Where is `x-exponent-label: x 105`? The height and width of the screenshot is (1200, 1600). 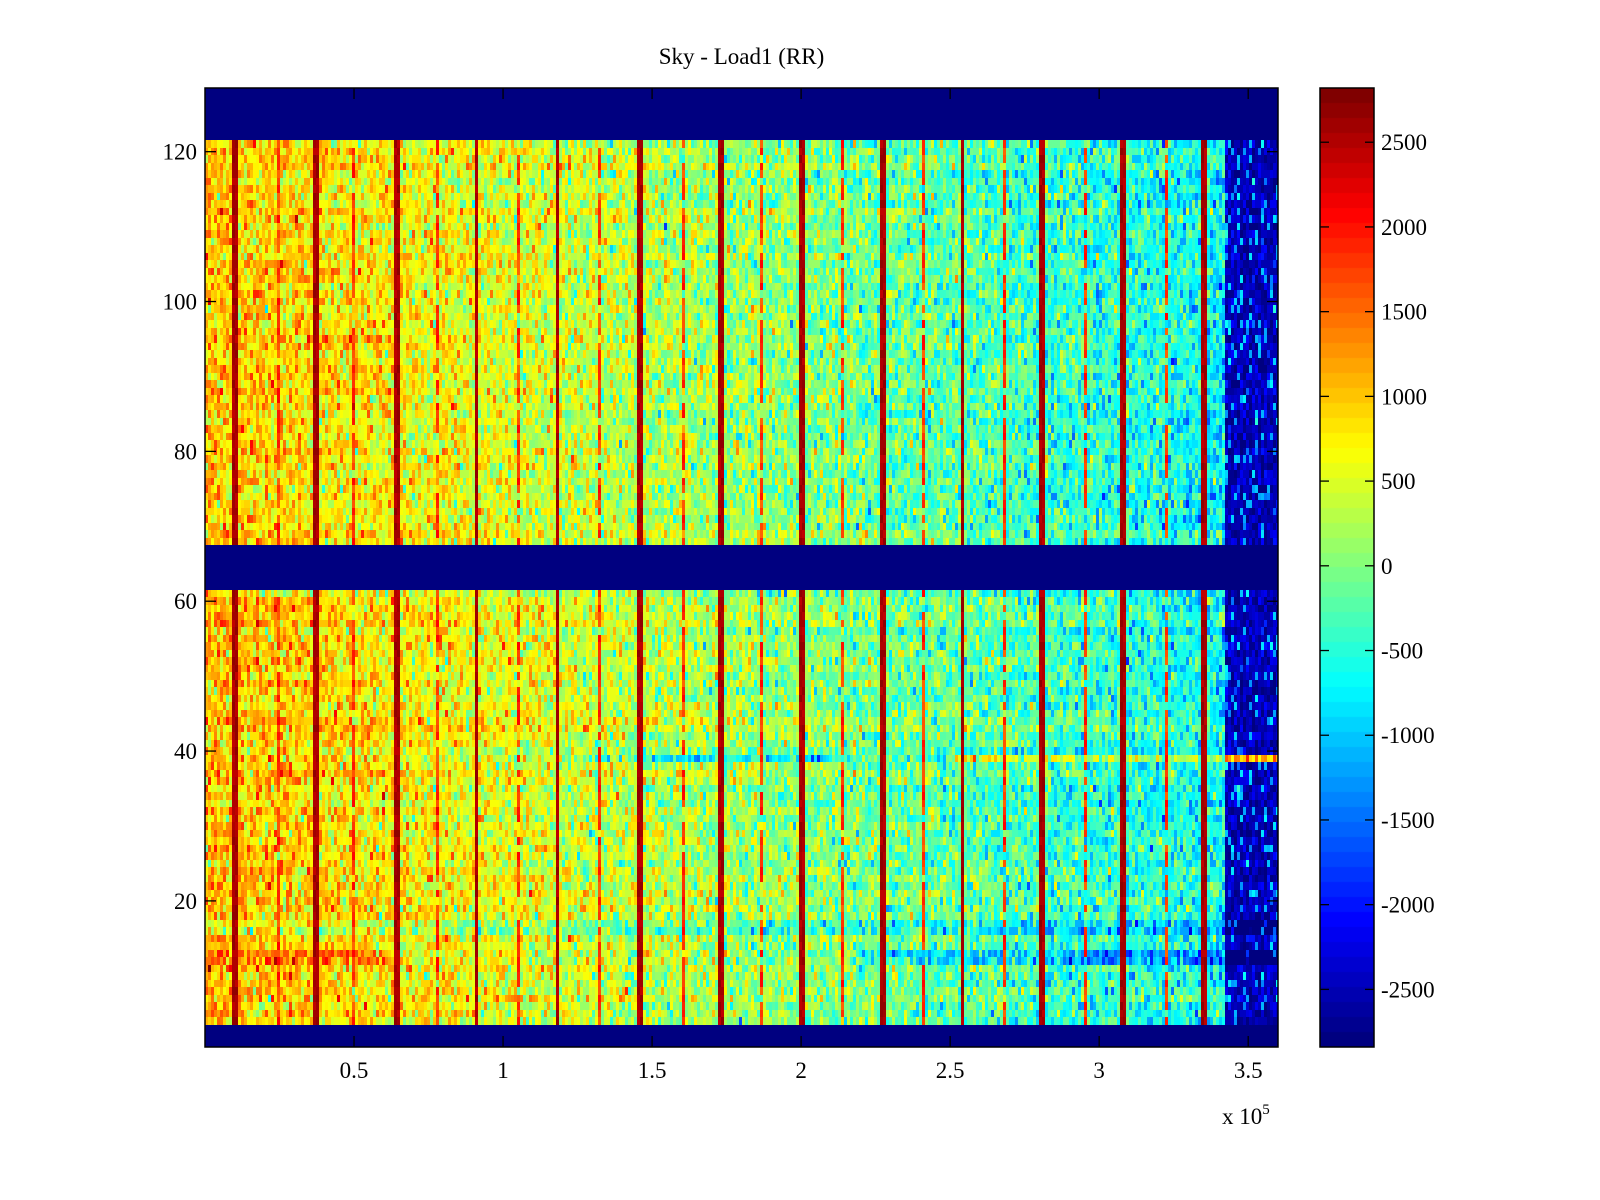 x-exponent-label: x 105 is located at coordinates (1246, 1115).